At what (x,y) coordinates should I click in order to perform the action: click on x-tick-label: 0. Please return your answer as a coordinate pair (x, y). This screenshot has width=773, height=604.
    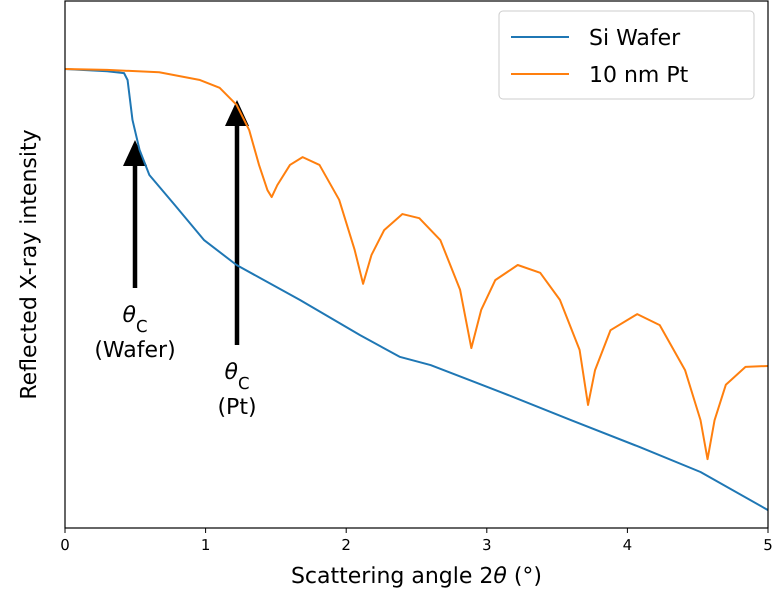
    Looking at the image, I should click on (65, 545).